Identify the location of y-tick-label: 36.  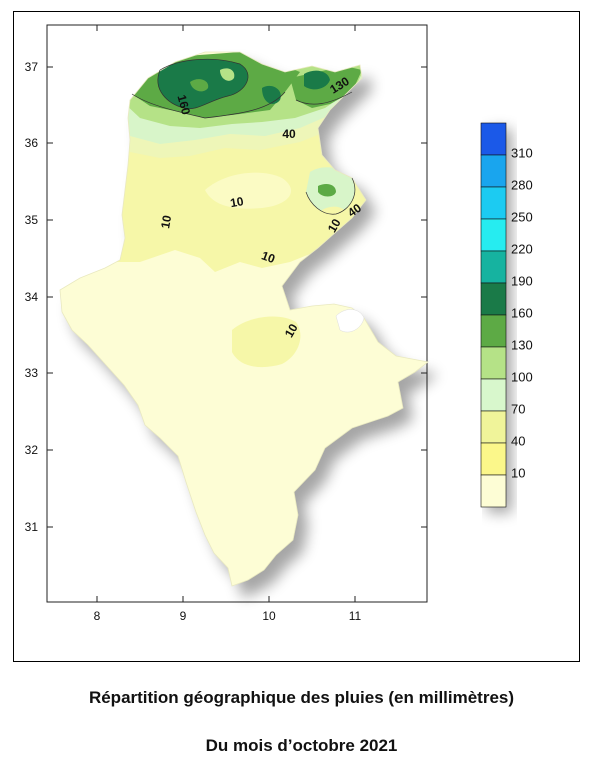
(32, 143).